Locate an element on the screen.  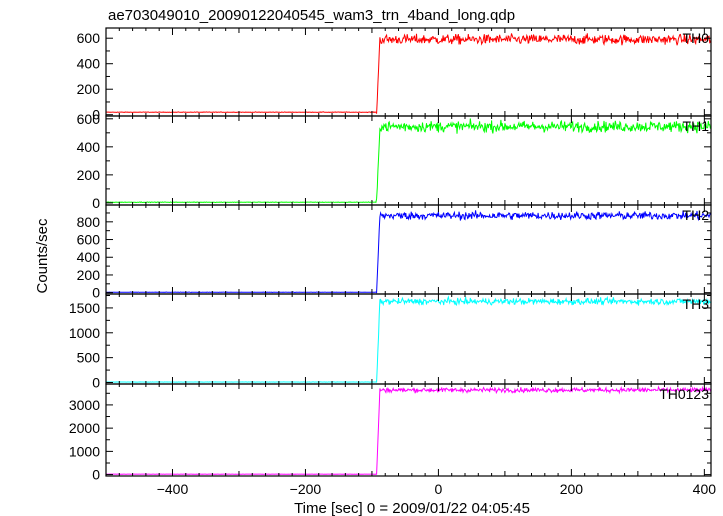
y-tick-label: 2000 is located at coordinates (84, 428).